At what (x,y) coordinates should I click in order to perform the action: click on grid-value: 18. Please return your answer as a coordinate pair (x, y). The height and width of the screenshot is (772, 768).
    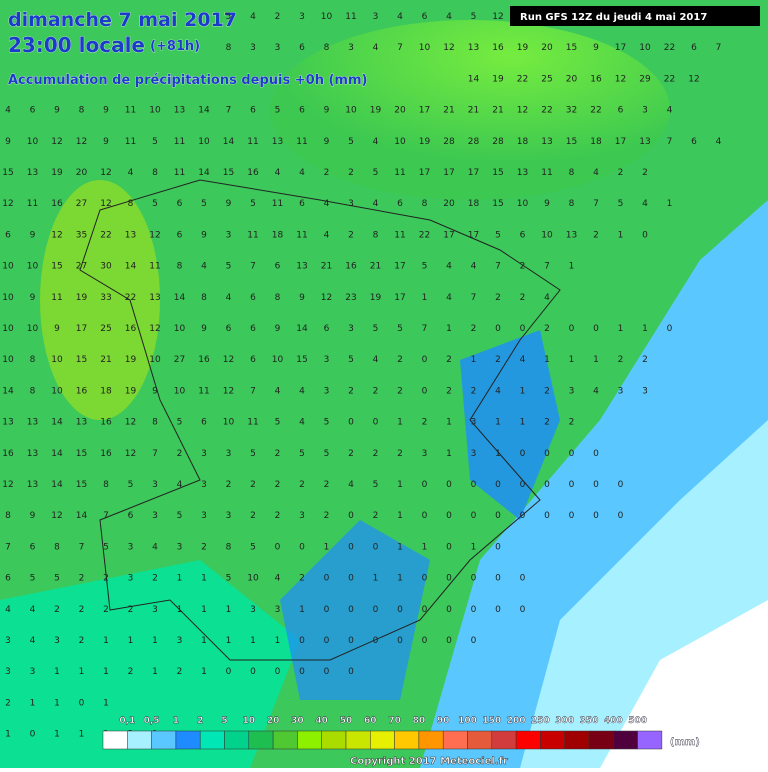
    Looking at the image, I should click on (278, 235).